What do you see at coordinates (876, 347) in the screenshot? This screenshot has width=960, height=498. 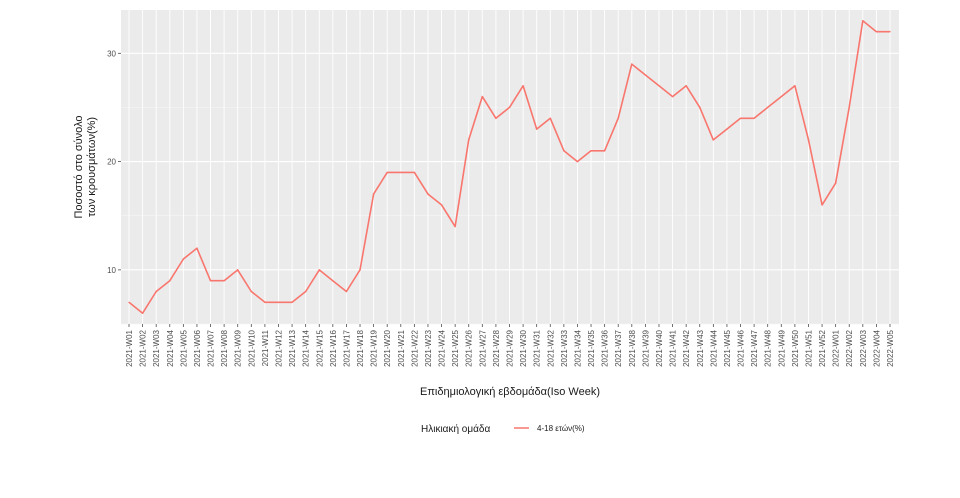 I see `x-tick-label: 2022-W04` at bounding box center [876, 347].